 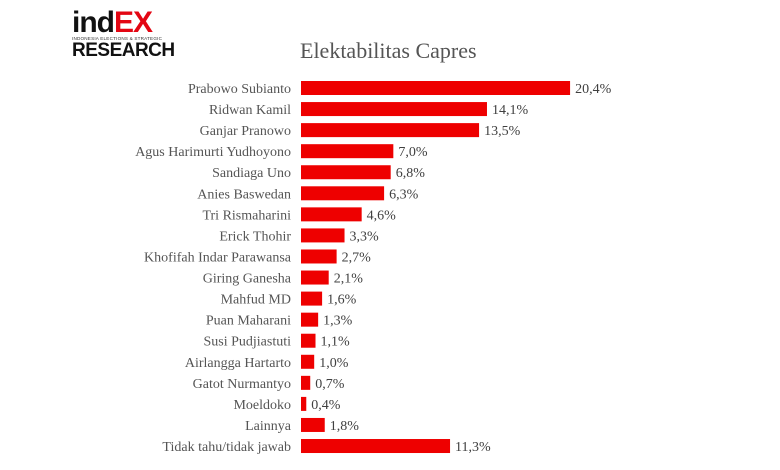 I want to click on category-label: Gatot Nurmantyo, so click(x=242, y=384).